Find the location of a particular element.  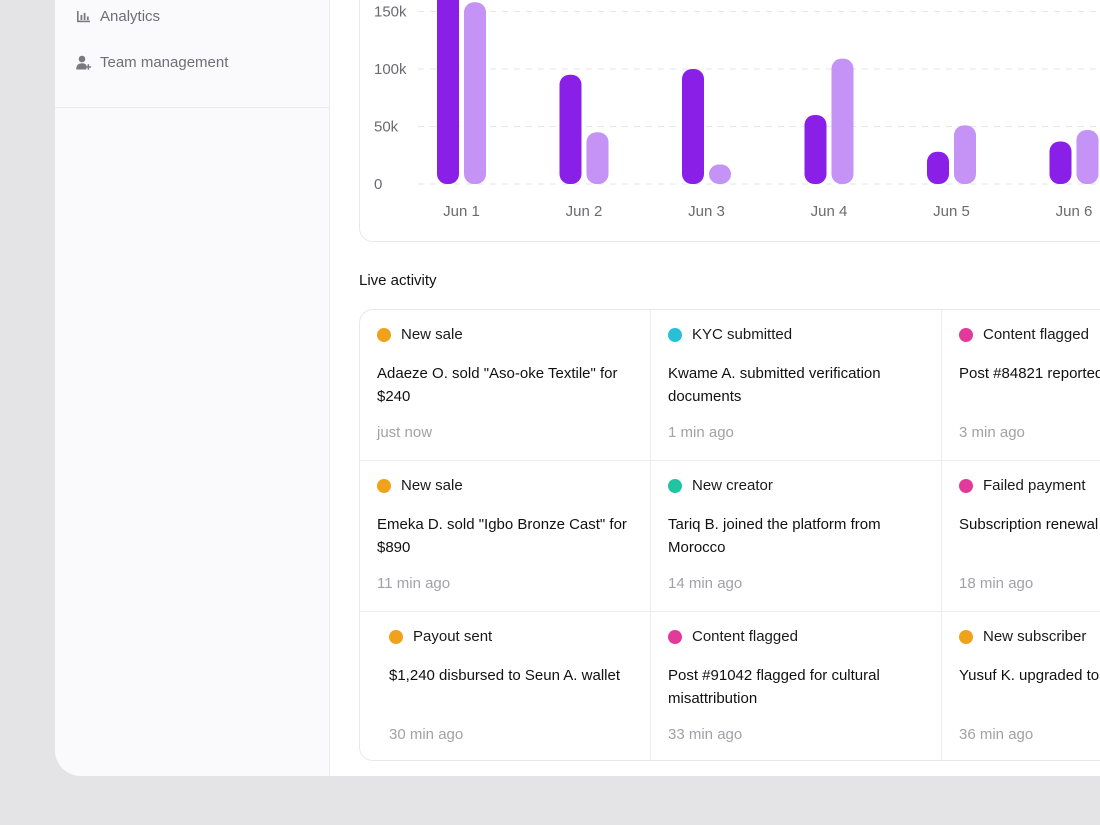

sidebar-divider is located at coordinates (192, 107).